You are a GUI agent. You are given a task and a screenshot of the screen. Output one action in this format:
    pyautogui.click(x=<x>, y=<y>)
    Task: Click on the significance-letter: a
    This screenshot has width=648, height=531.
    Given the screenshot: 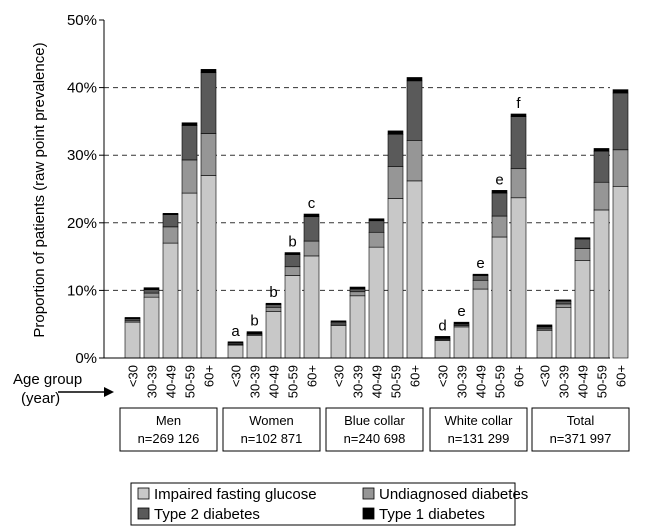 What is the action you would take?
    pyautogui.click(x=235, y=331)
    